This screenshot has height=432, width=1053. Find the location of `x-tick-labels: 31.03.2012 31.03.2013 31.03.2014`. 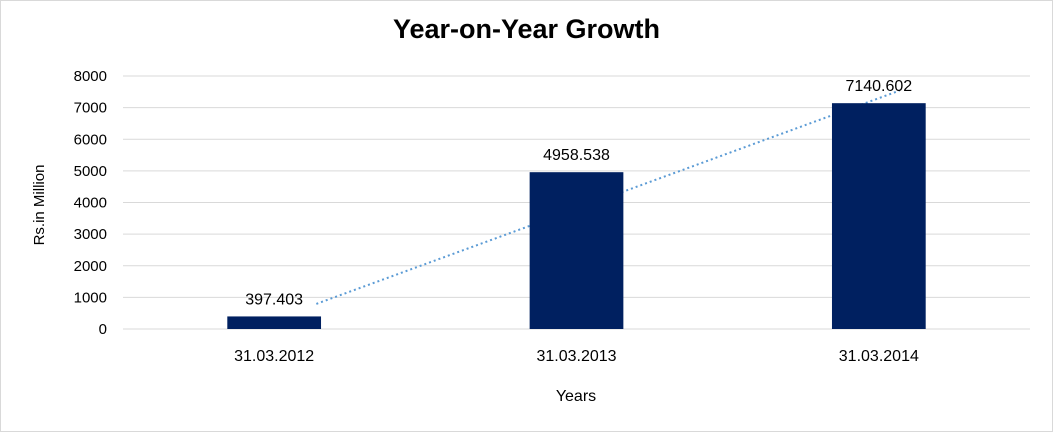

x-tick-labels: 31.03.2012 31.03.2013 31.03.2014 is located at coordinates (576, 356).